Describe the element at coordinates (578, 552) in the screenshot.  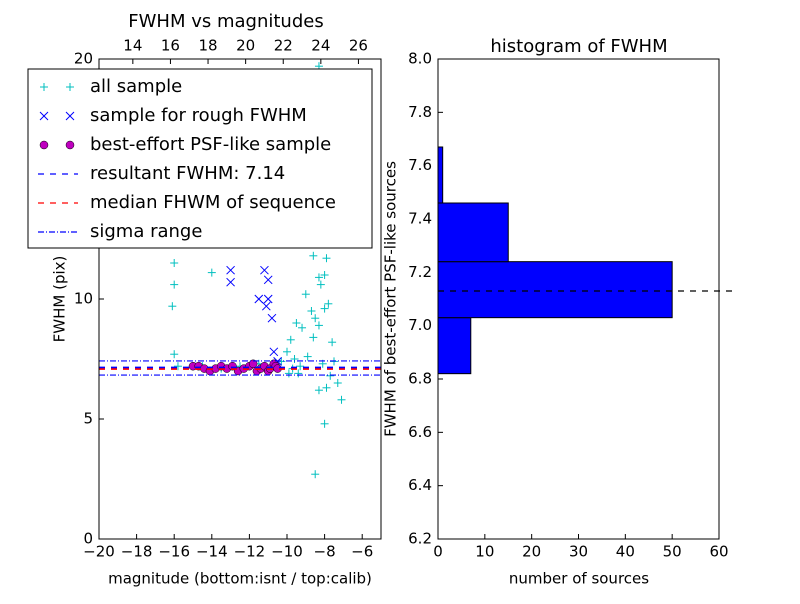
I see `x-tick-label: 30` at that location.